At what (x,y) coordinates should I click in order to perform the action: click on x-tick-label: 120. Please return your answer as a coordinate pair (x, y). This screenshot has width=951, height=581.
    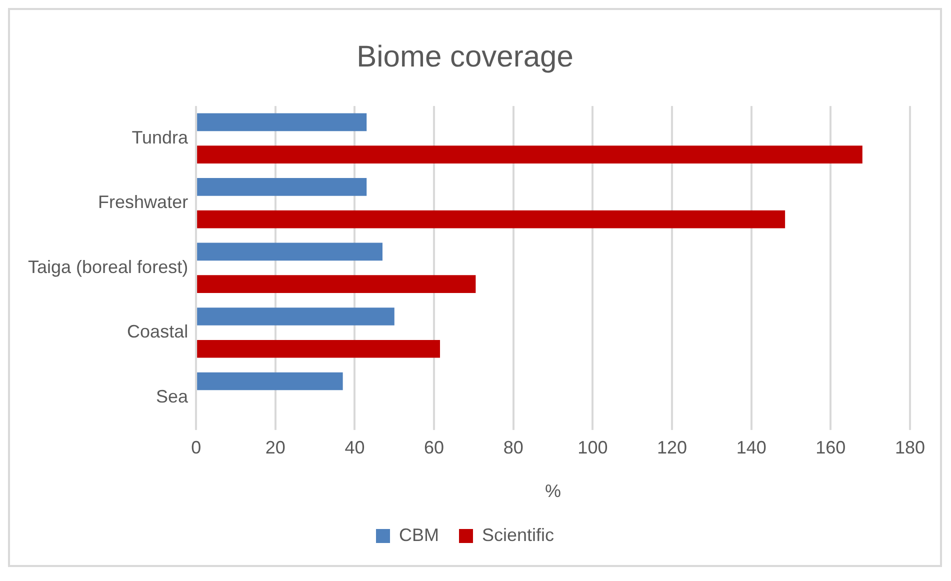
    Looking at the image, I should click on (672, 448).